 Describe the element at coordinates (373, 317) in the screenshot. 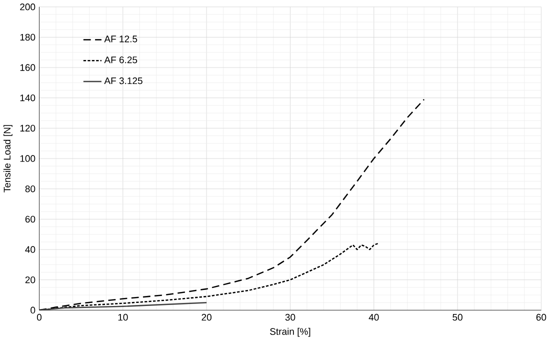

I see `x-tick-label: 40` at that location.